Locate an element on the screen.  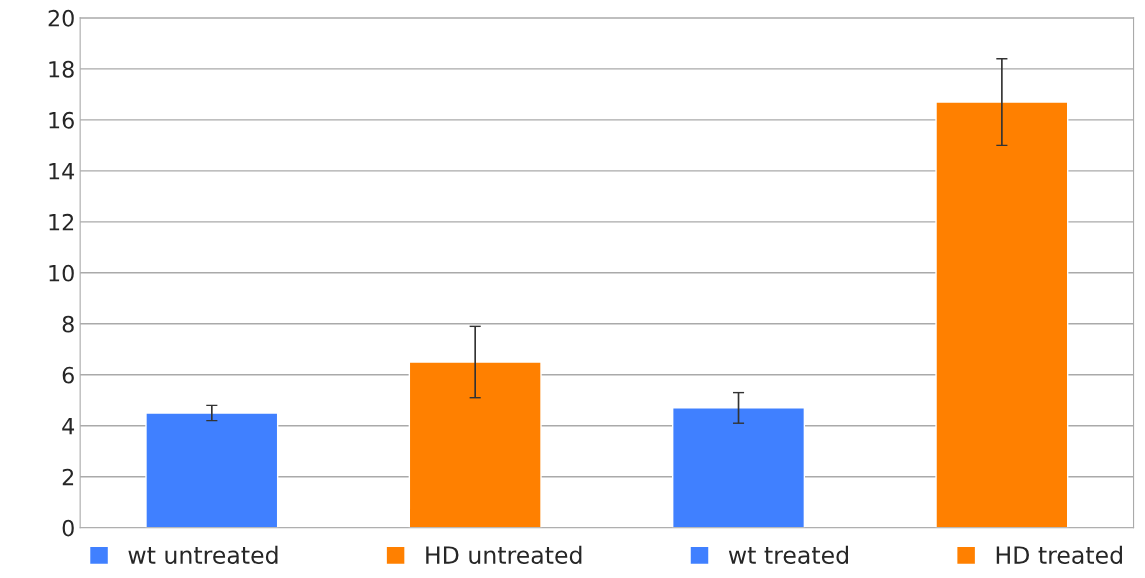
y-tick-label: 0 is located at coordinates (68, 528).